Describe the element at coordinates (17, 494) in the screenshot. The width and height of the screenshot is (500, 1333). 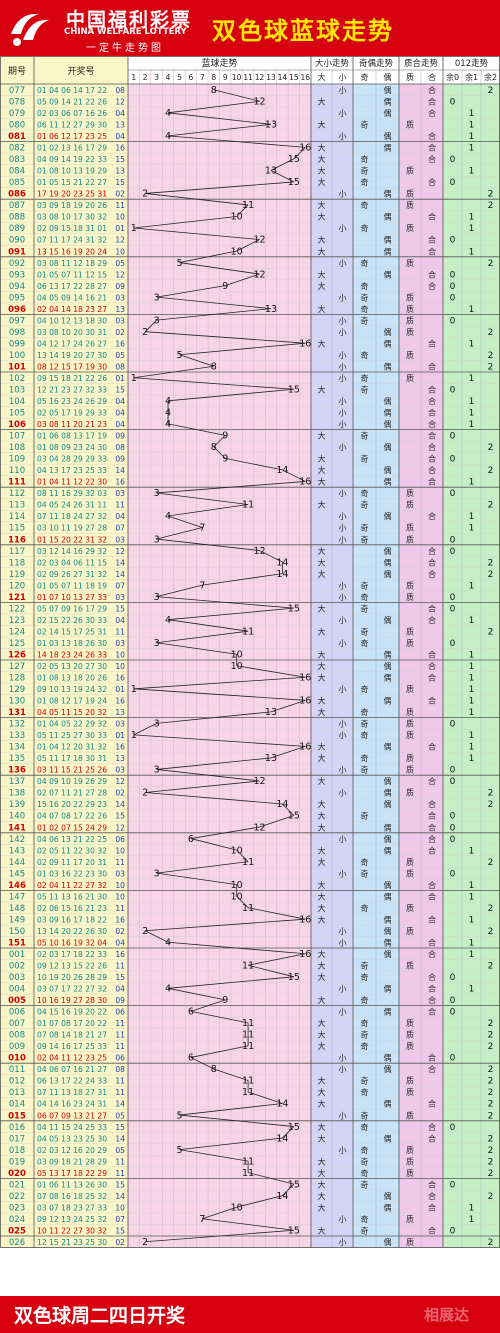
I see `issue-number: 112` at that location.